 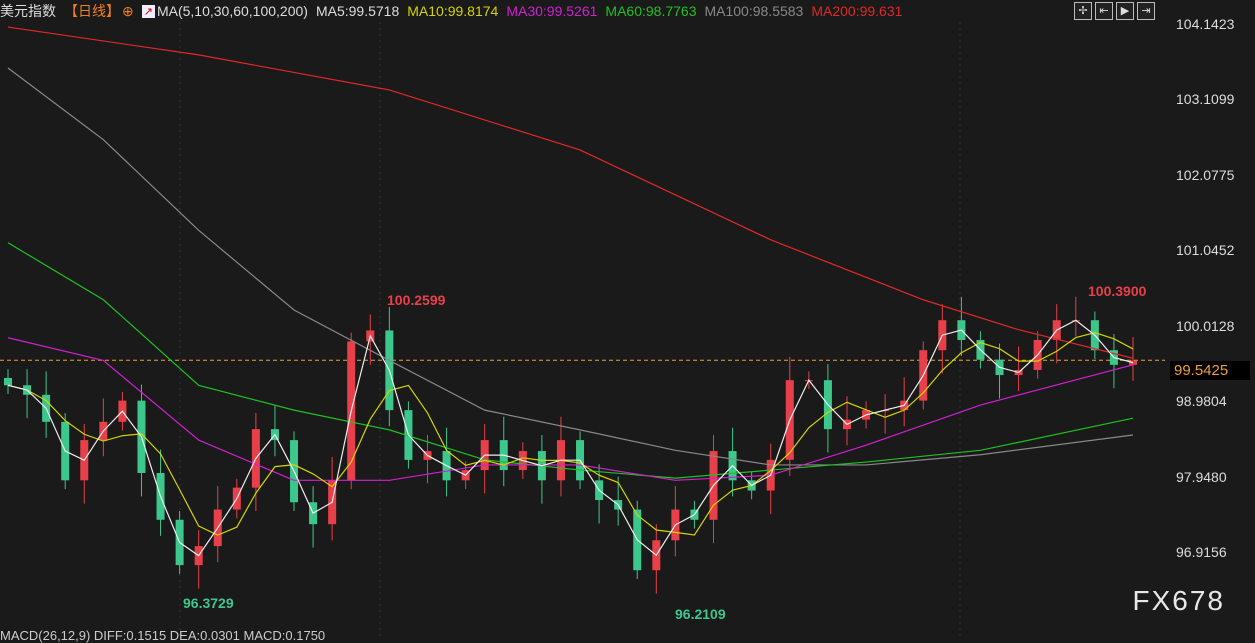 I want to click on toolbar: ✢ ⇤ ▶ ⇥, so click(x=1114, y=11).